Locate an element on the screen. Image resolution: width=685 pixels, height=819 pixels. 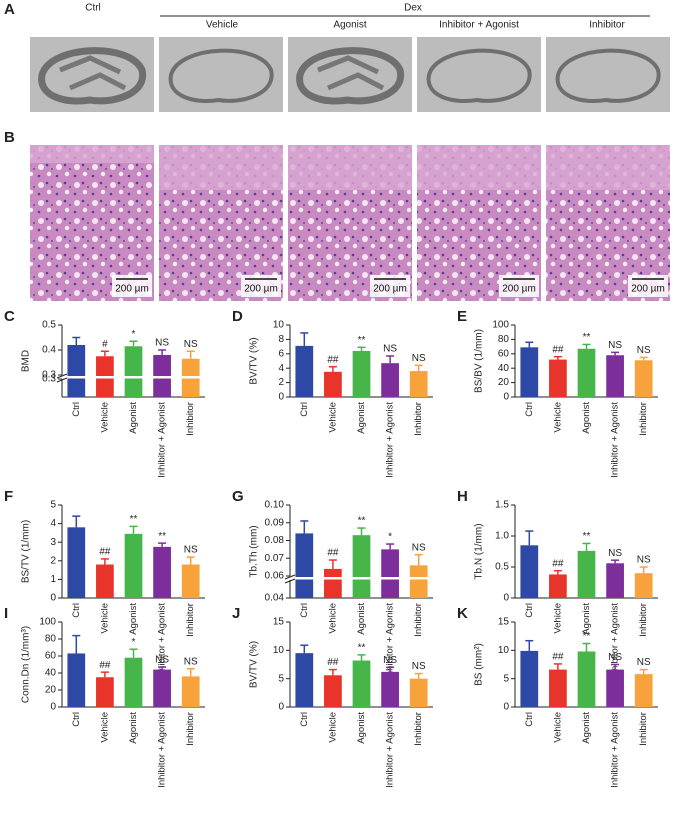
y-axis-label: BS/TV (1/mm) is located at coordinates (26, 551).